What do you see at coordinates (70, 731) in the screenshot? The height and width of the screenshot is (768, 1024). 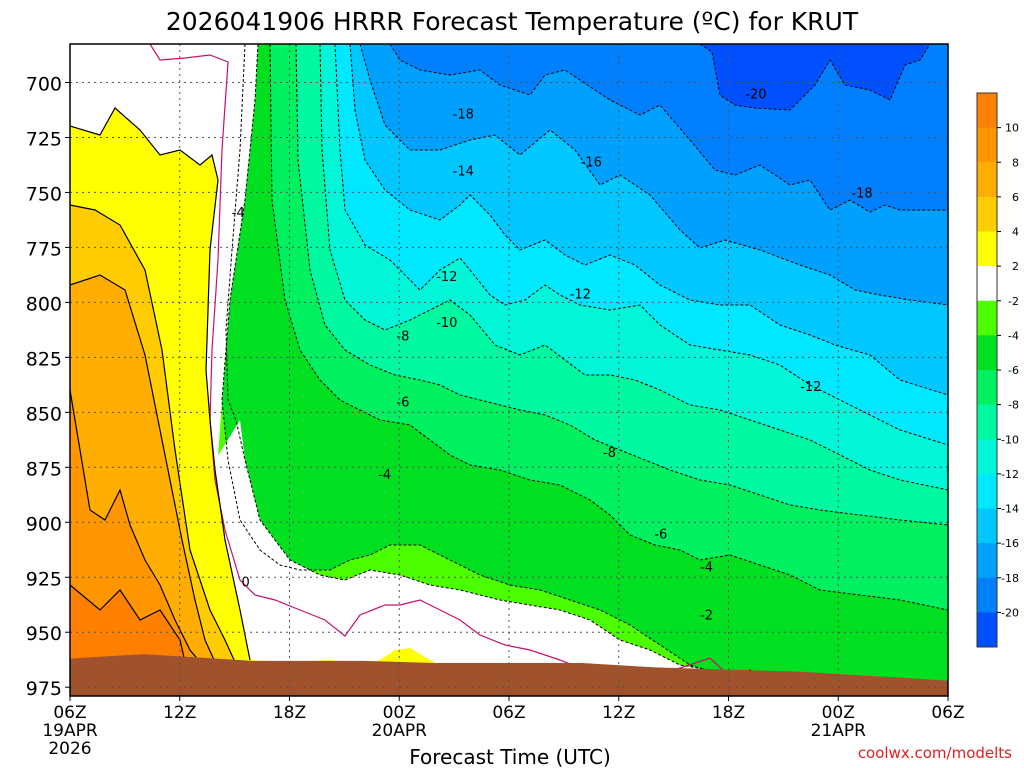 I see `x-tick-sublabel: 19APR` at bounding box center [70, 731].